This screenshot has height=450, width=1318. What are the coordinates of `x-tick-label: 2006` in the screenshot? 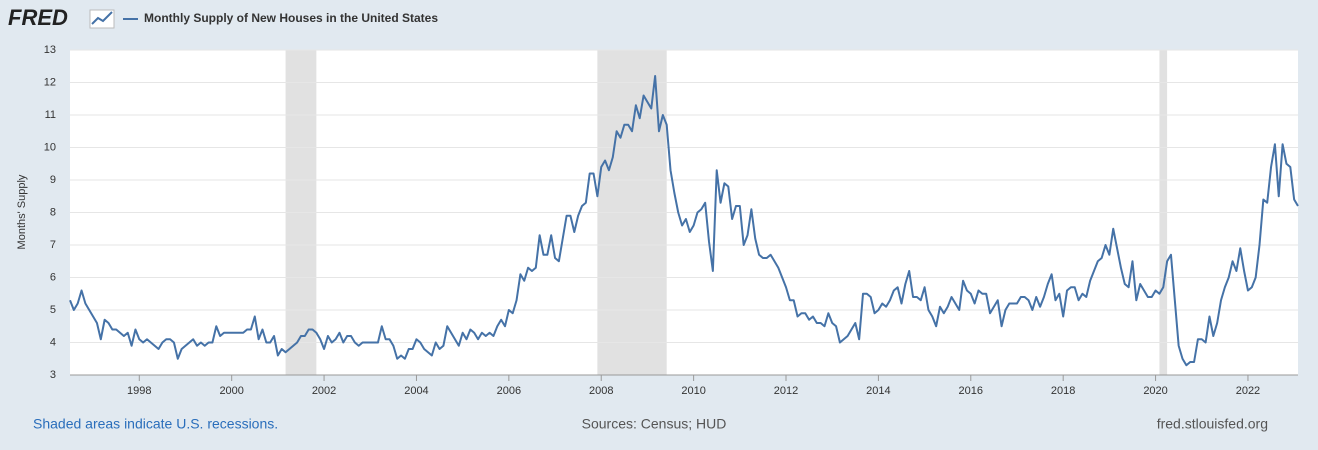 It's located at (509, 391).